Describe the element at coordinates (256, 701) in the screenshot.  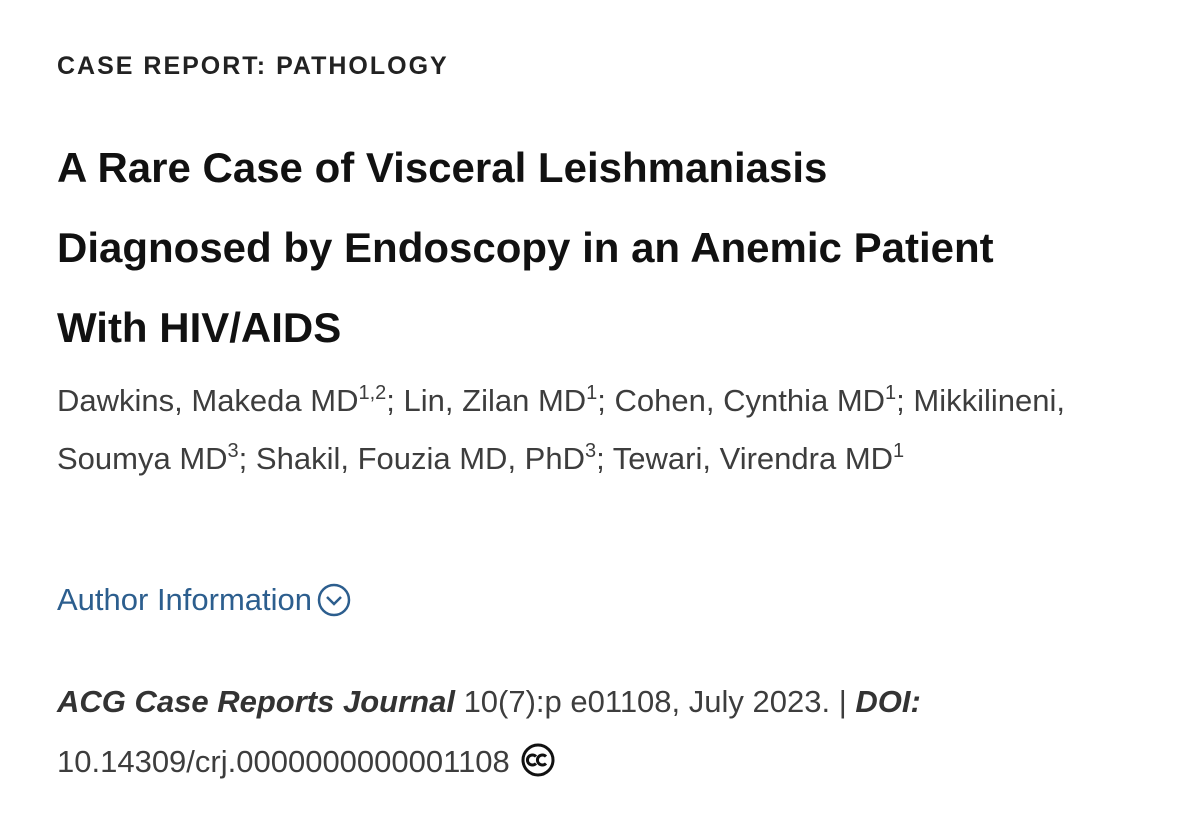
I see `journal: ACG Case Reports Journal` at that location.